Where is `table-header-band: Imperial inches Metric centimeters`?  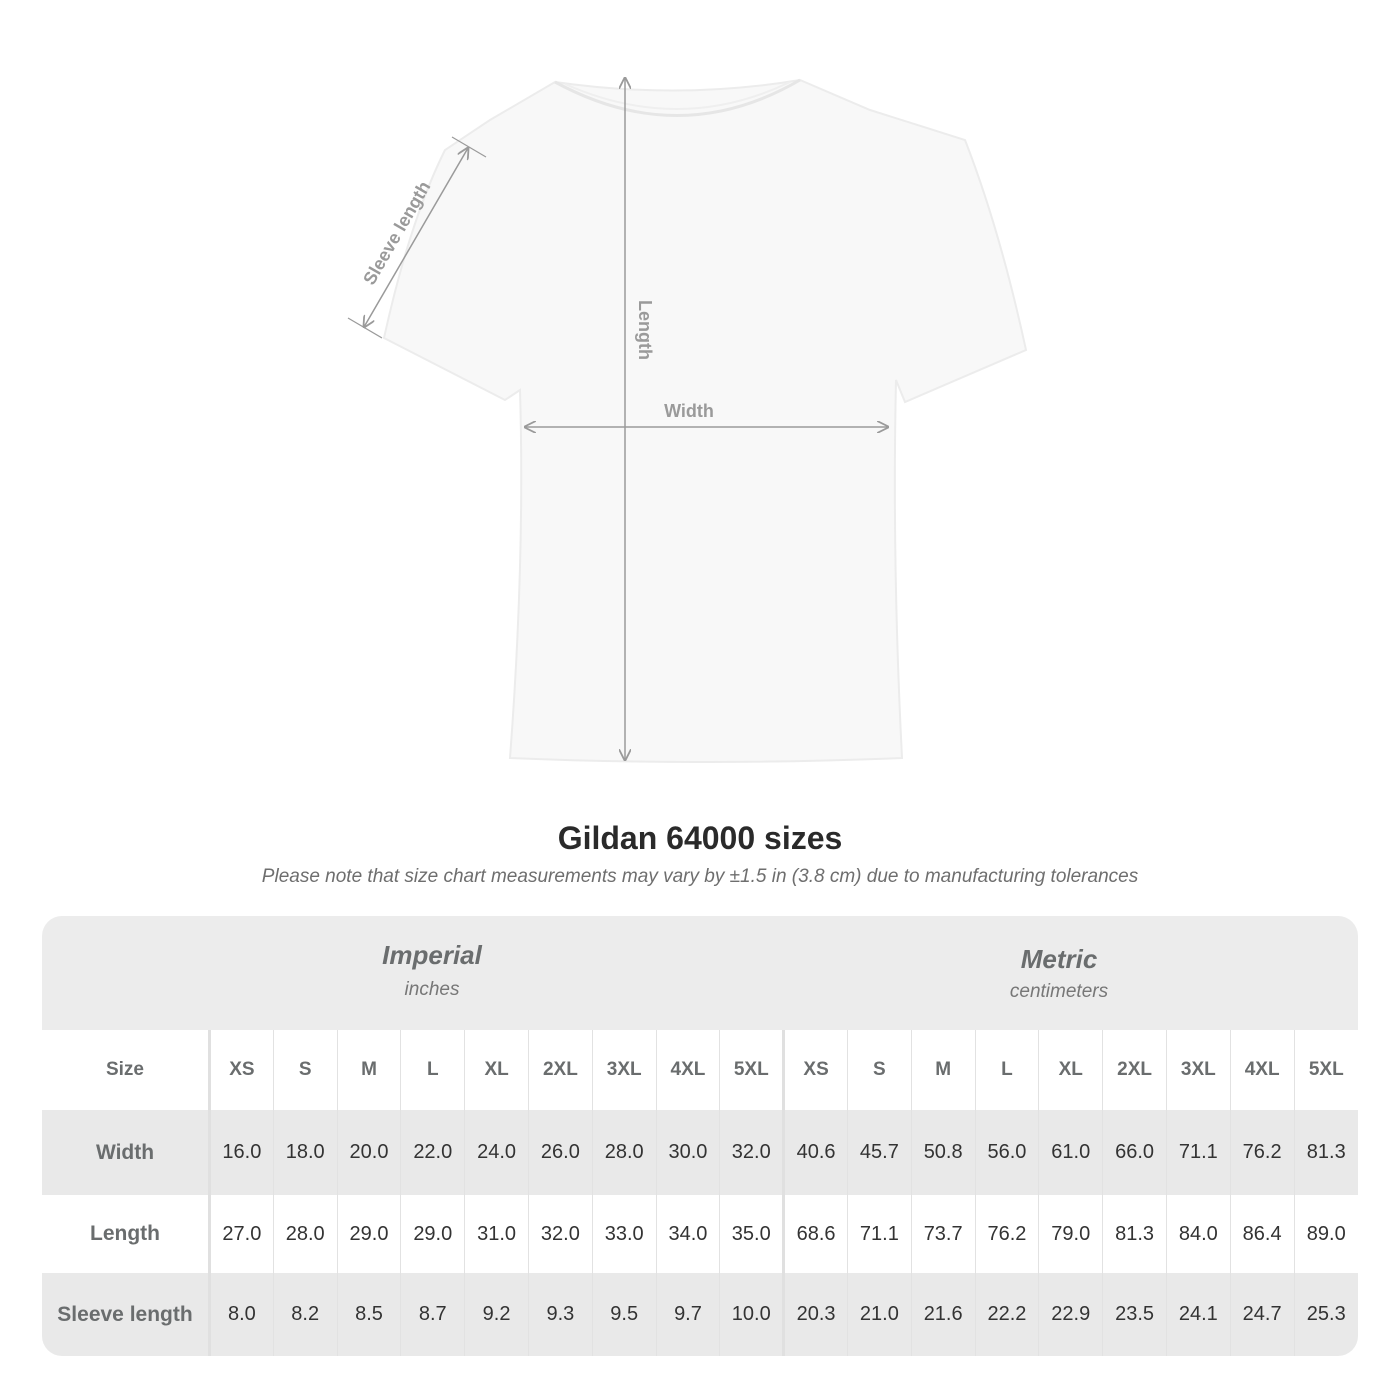
table-header-band: Imperial inches Metric centimeters is located at coordinates (700, 973).